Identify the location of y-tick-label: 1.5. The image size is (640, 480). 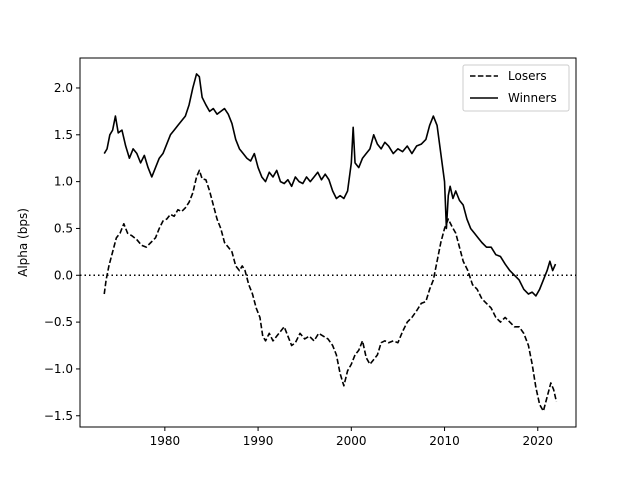
(63, 135).